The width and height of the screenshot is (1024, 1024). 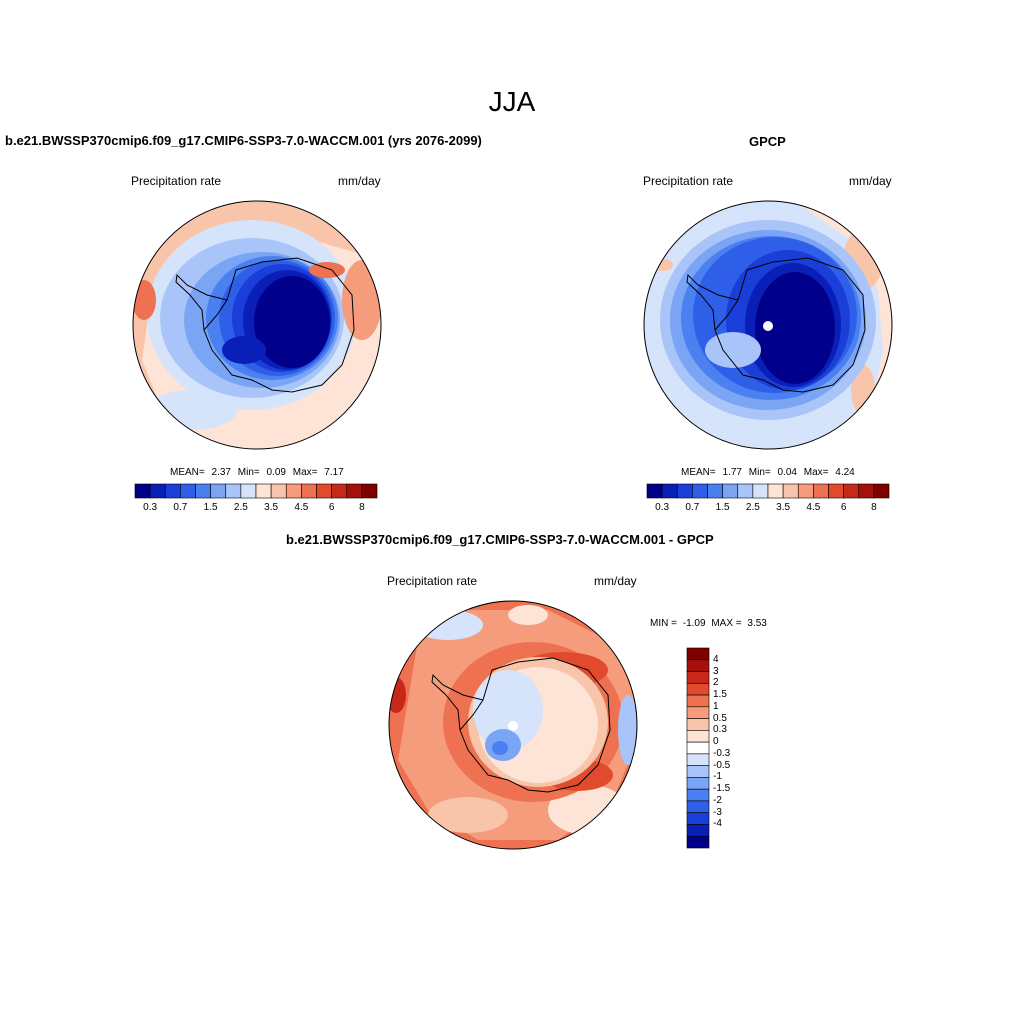 I want to click on panel-3-min-value: -1.09, so click(x=694, y=623).